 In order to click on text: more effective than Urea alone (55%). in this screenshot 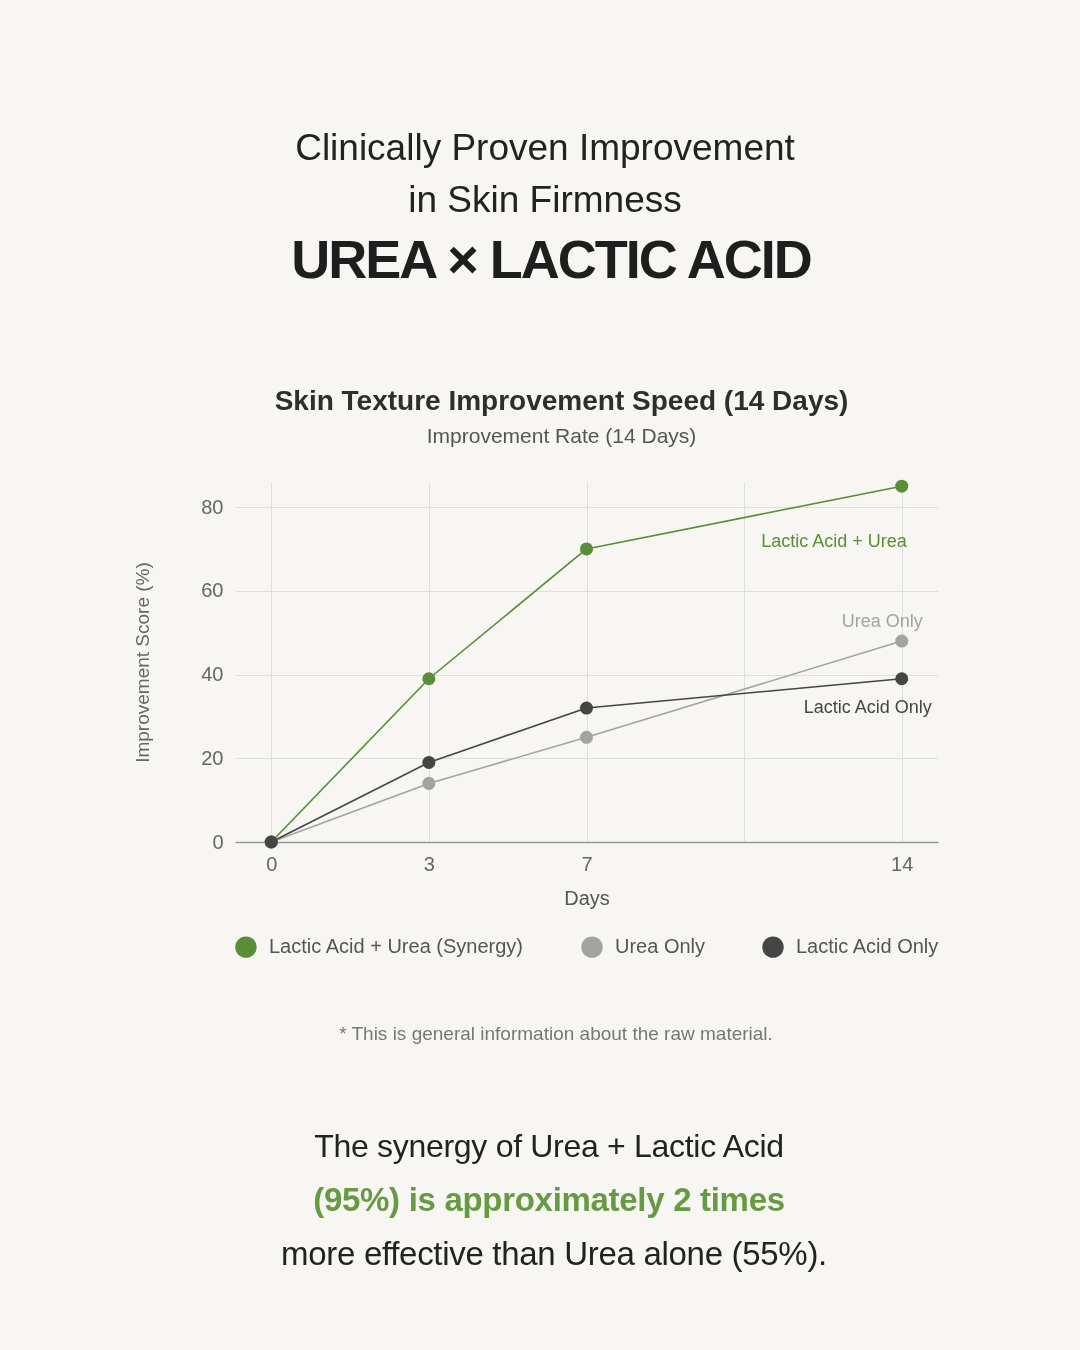, I will do `click(554, 1254)`.